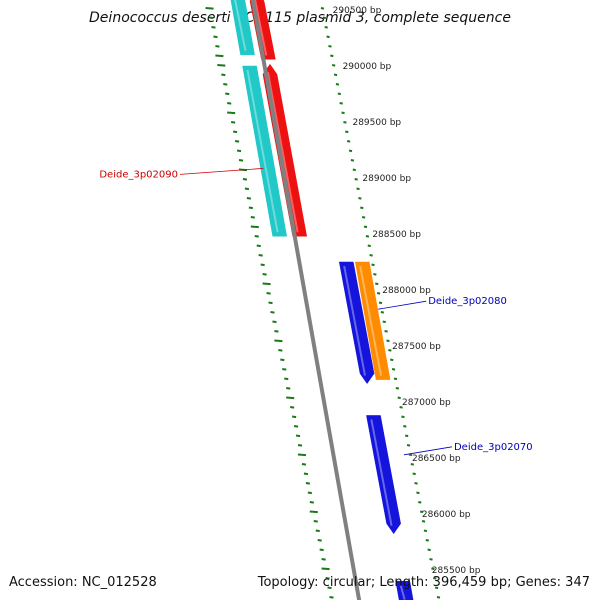  I want to click on accession-text: Accession: NC_012528, so click(83, 582).